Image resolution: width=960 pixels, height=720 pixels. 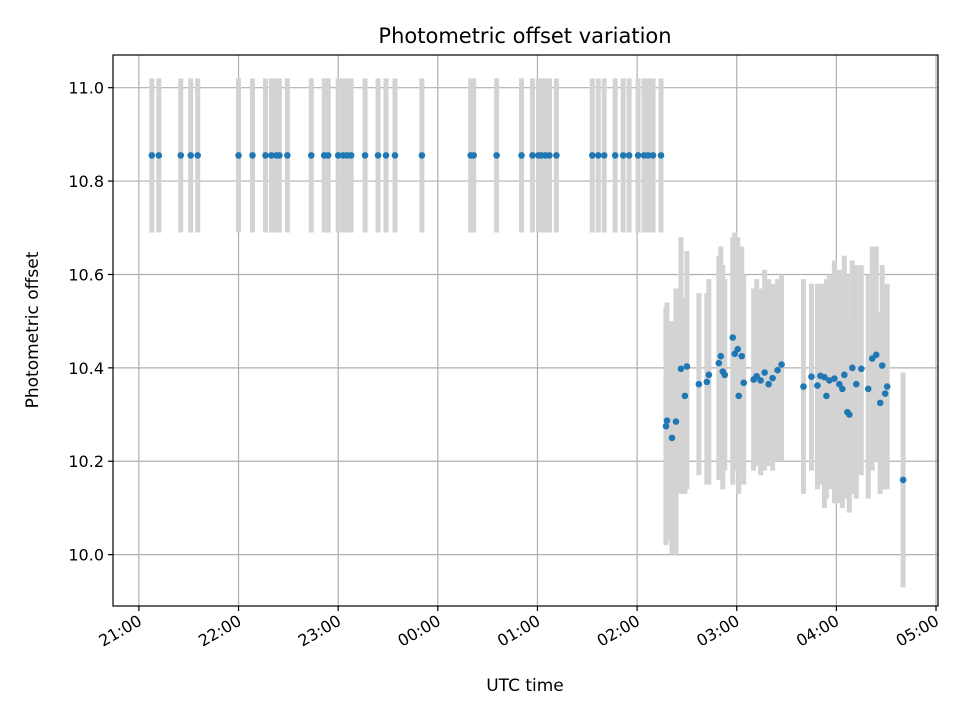 What do you see at coordinates (86, 274) in the screenshot?
I see `y-tick-label-3: 10.6` at bounding box center [86, 274].